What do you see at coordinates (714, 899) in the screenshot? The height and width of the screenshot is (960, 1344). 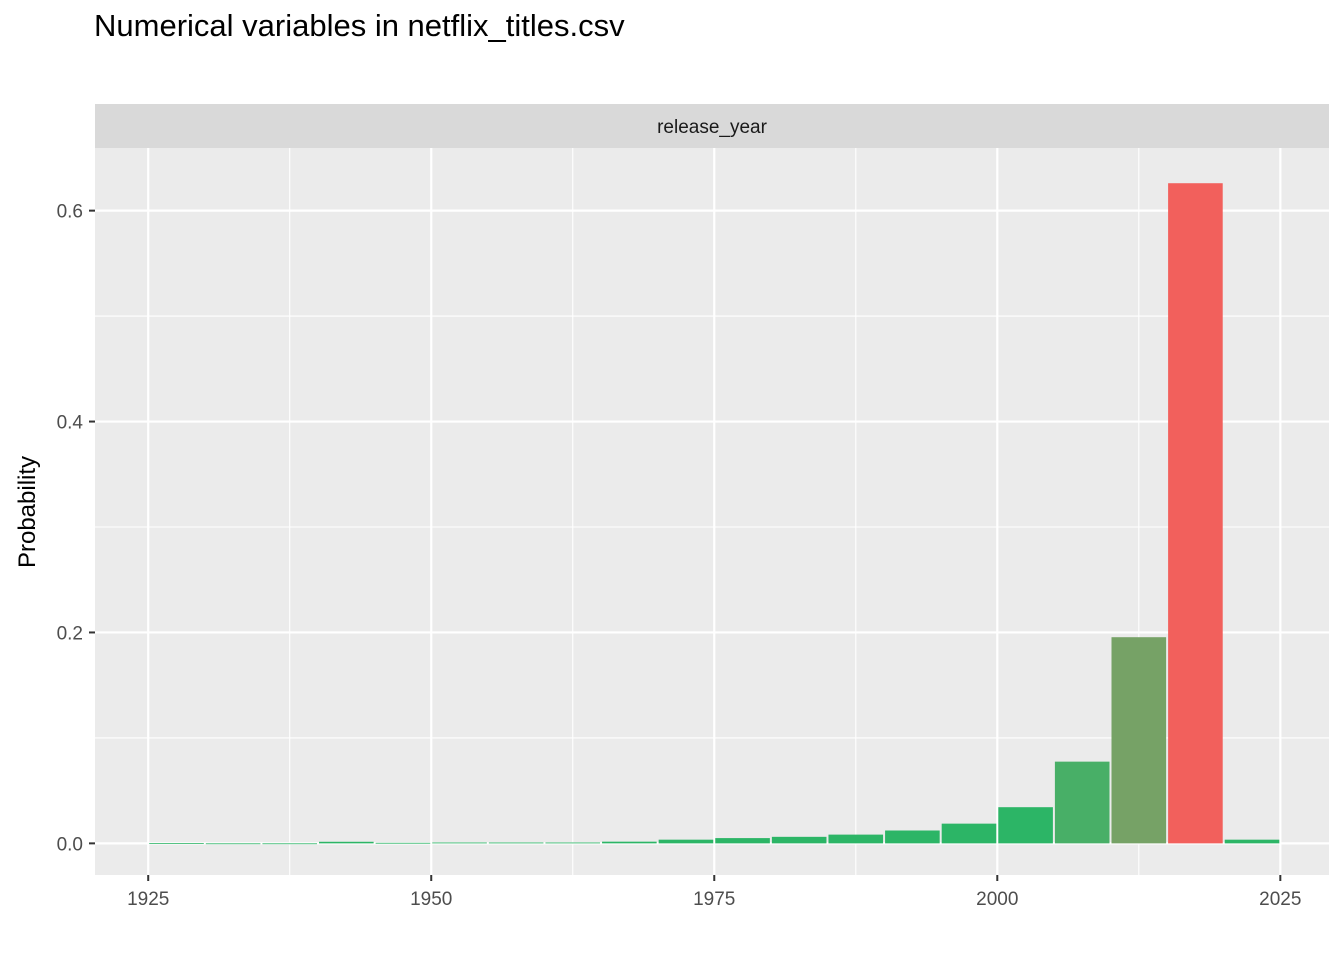 I see `x-tick-label: 1975` at bounding box center [714, 899].